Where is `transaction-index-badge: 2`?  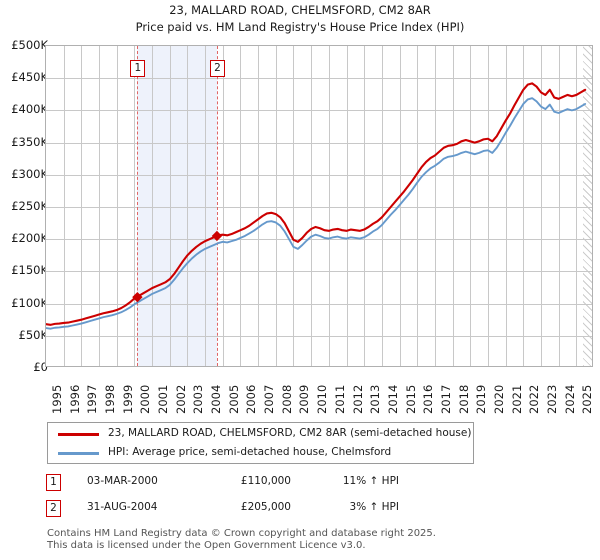 transaction-index-badge: 2 is located at coordinates (53, 508).